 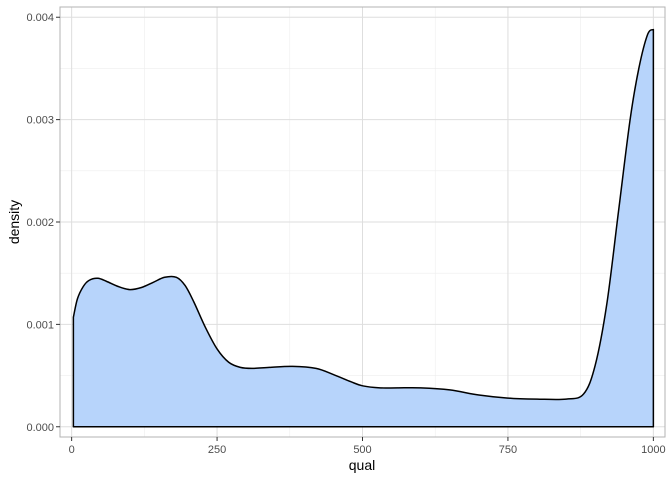 I want to click on x-tick-label: 750, so click(x=508, y=450).